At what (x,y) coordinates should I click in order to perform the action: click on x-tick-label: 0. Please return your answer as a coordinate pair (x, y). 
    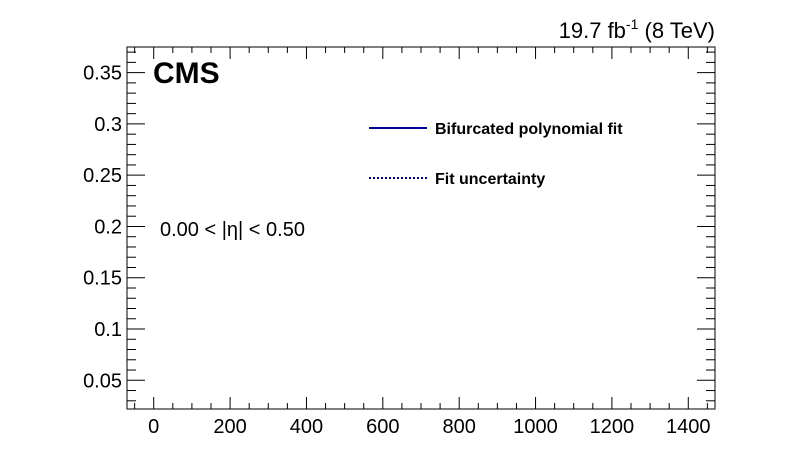
    Looking at the image, I should click on (153, 427).